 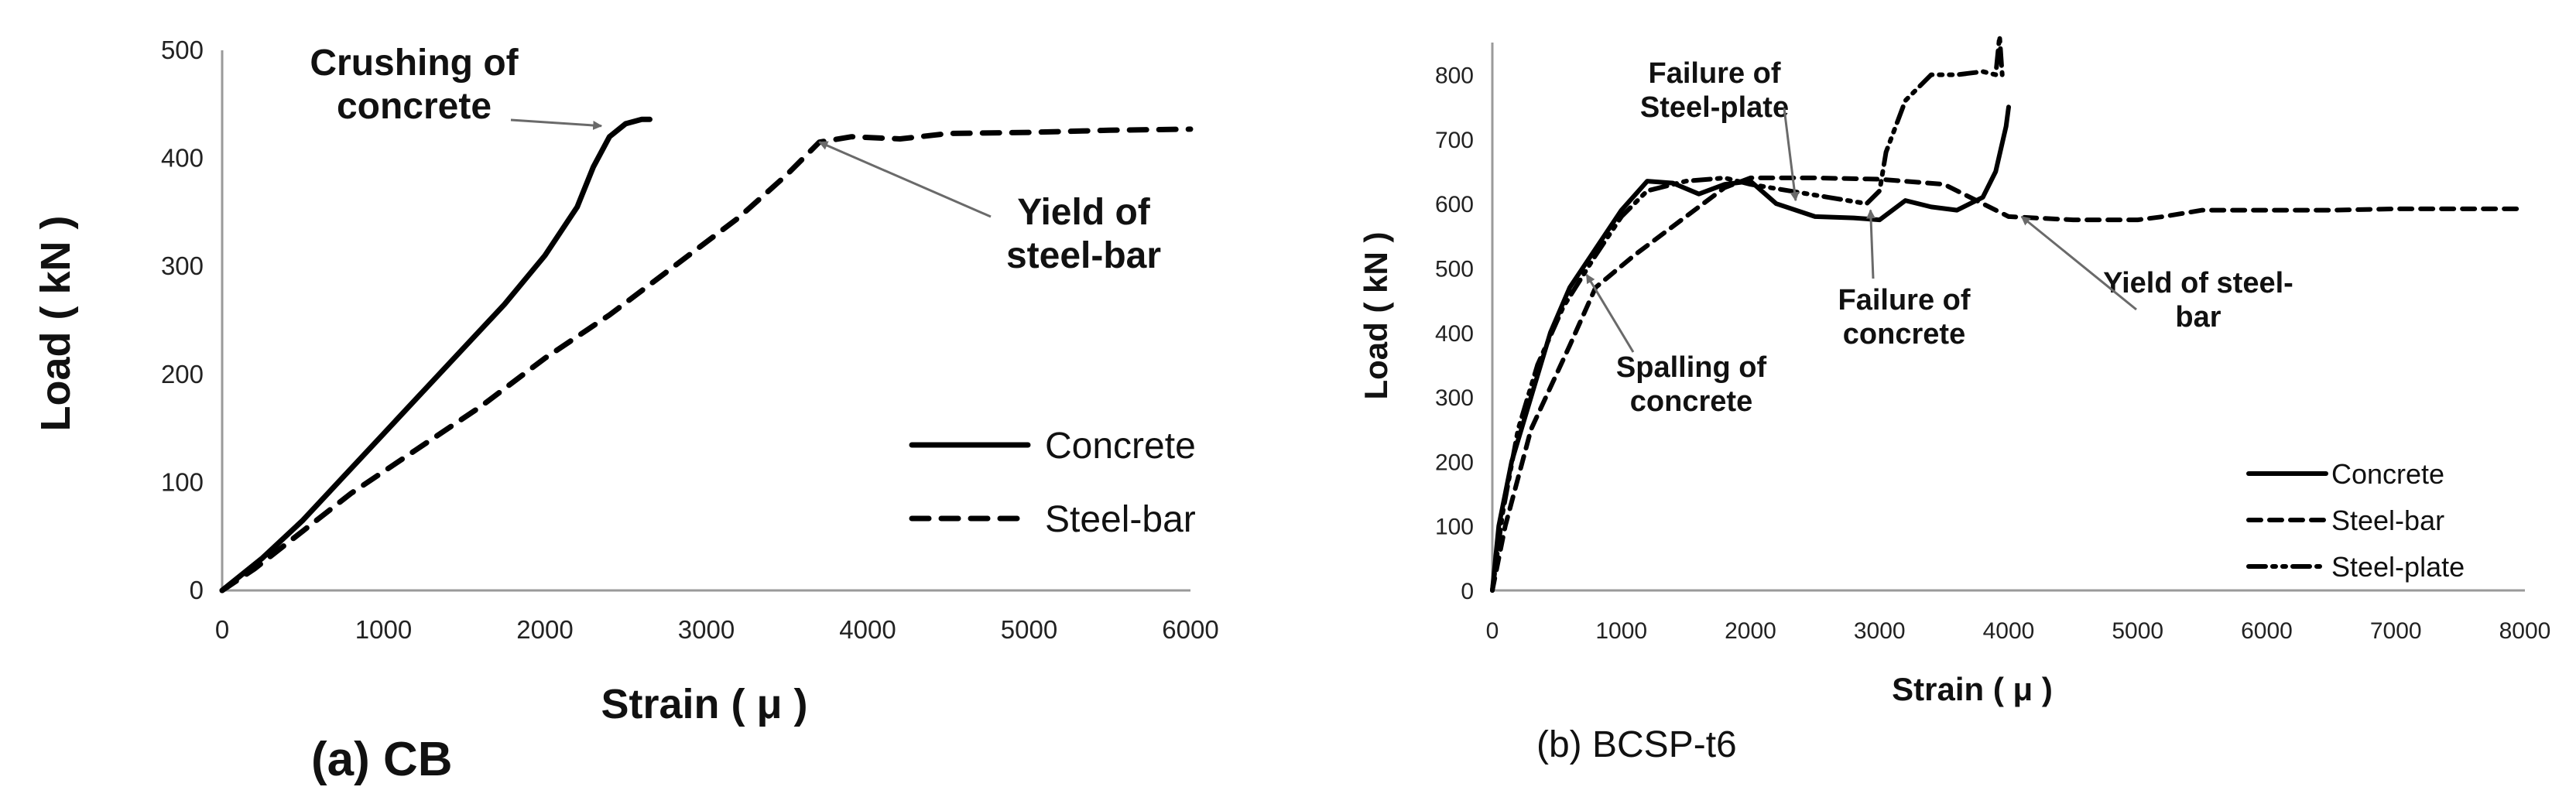 What do you see at coordinates (1376, 316) in the screenshot?
I see `chart-b-y-axis-label: Load ( kN )` at bounding box center [1376, 316].